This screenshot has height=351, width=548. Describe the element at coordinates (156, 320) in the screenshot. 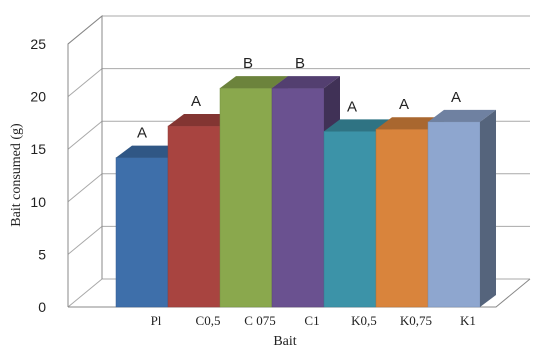

I see `x-tick-label: Pl` at that location.